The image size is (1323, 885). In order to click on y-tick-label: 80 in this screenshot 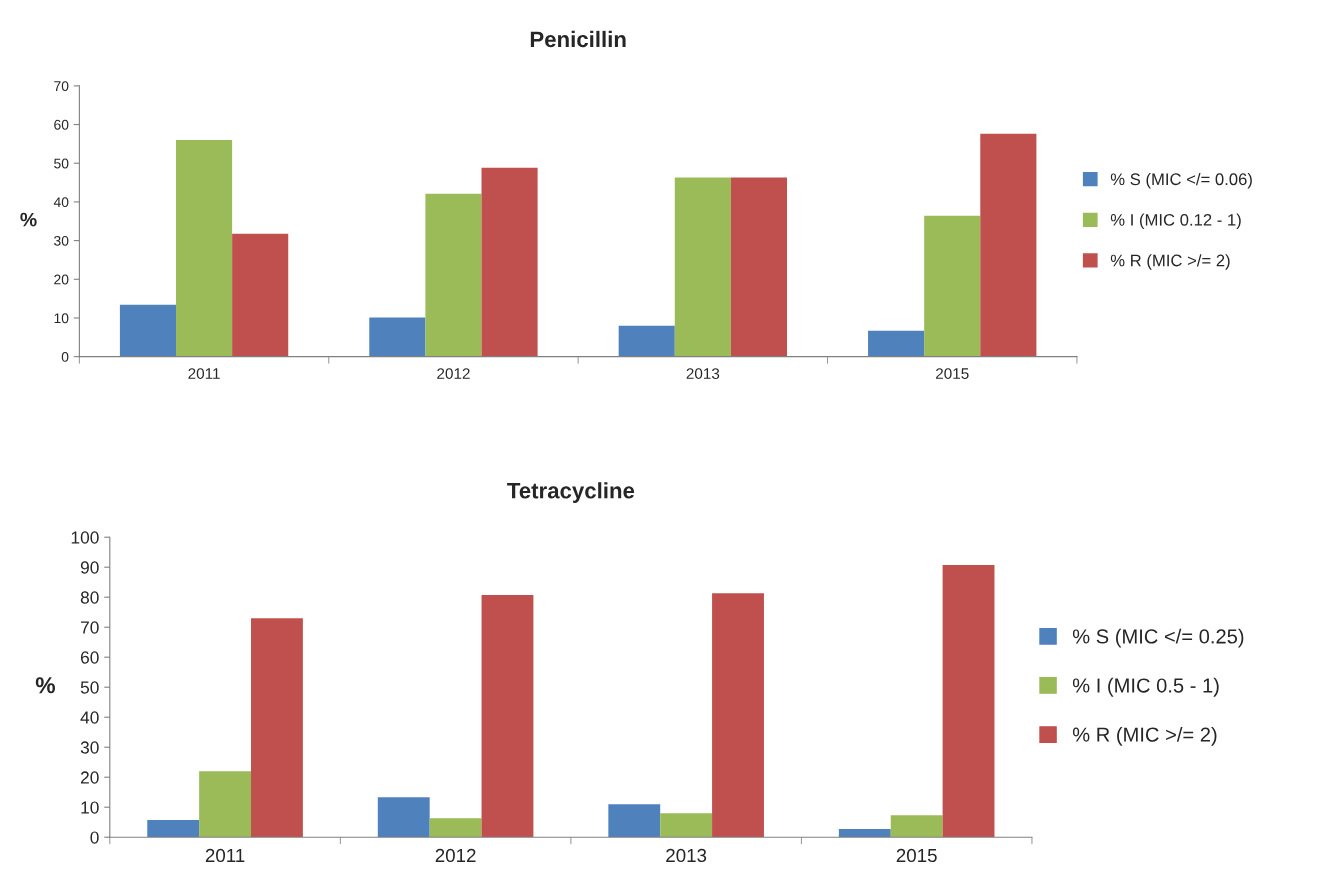, I will do `click(89, 597)`.